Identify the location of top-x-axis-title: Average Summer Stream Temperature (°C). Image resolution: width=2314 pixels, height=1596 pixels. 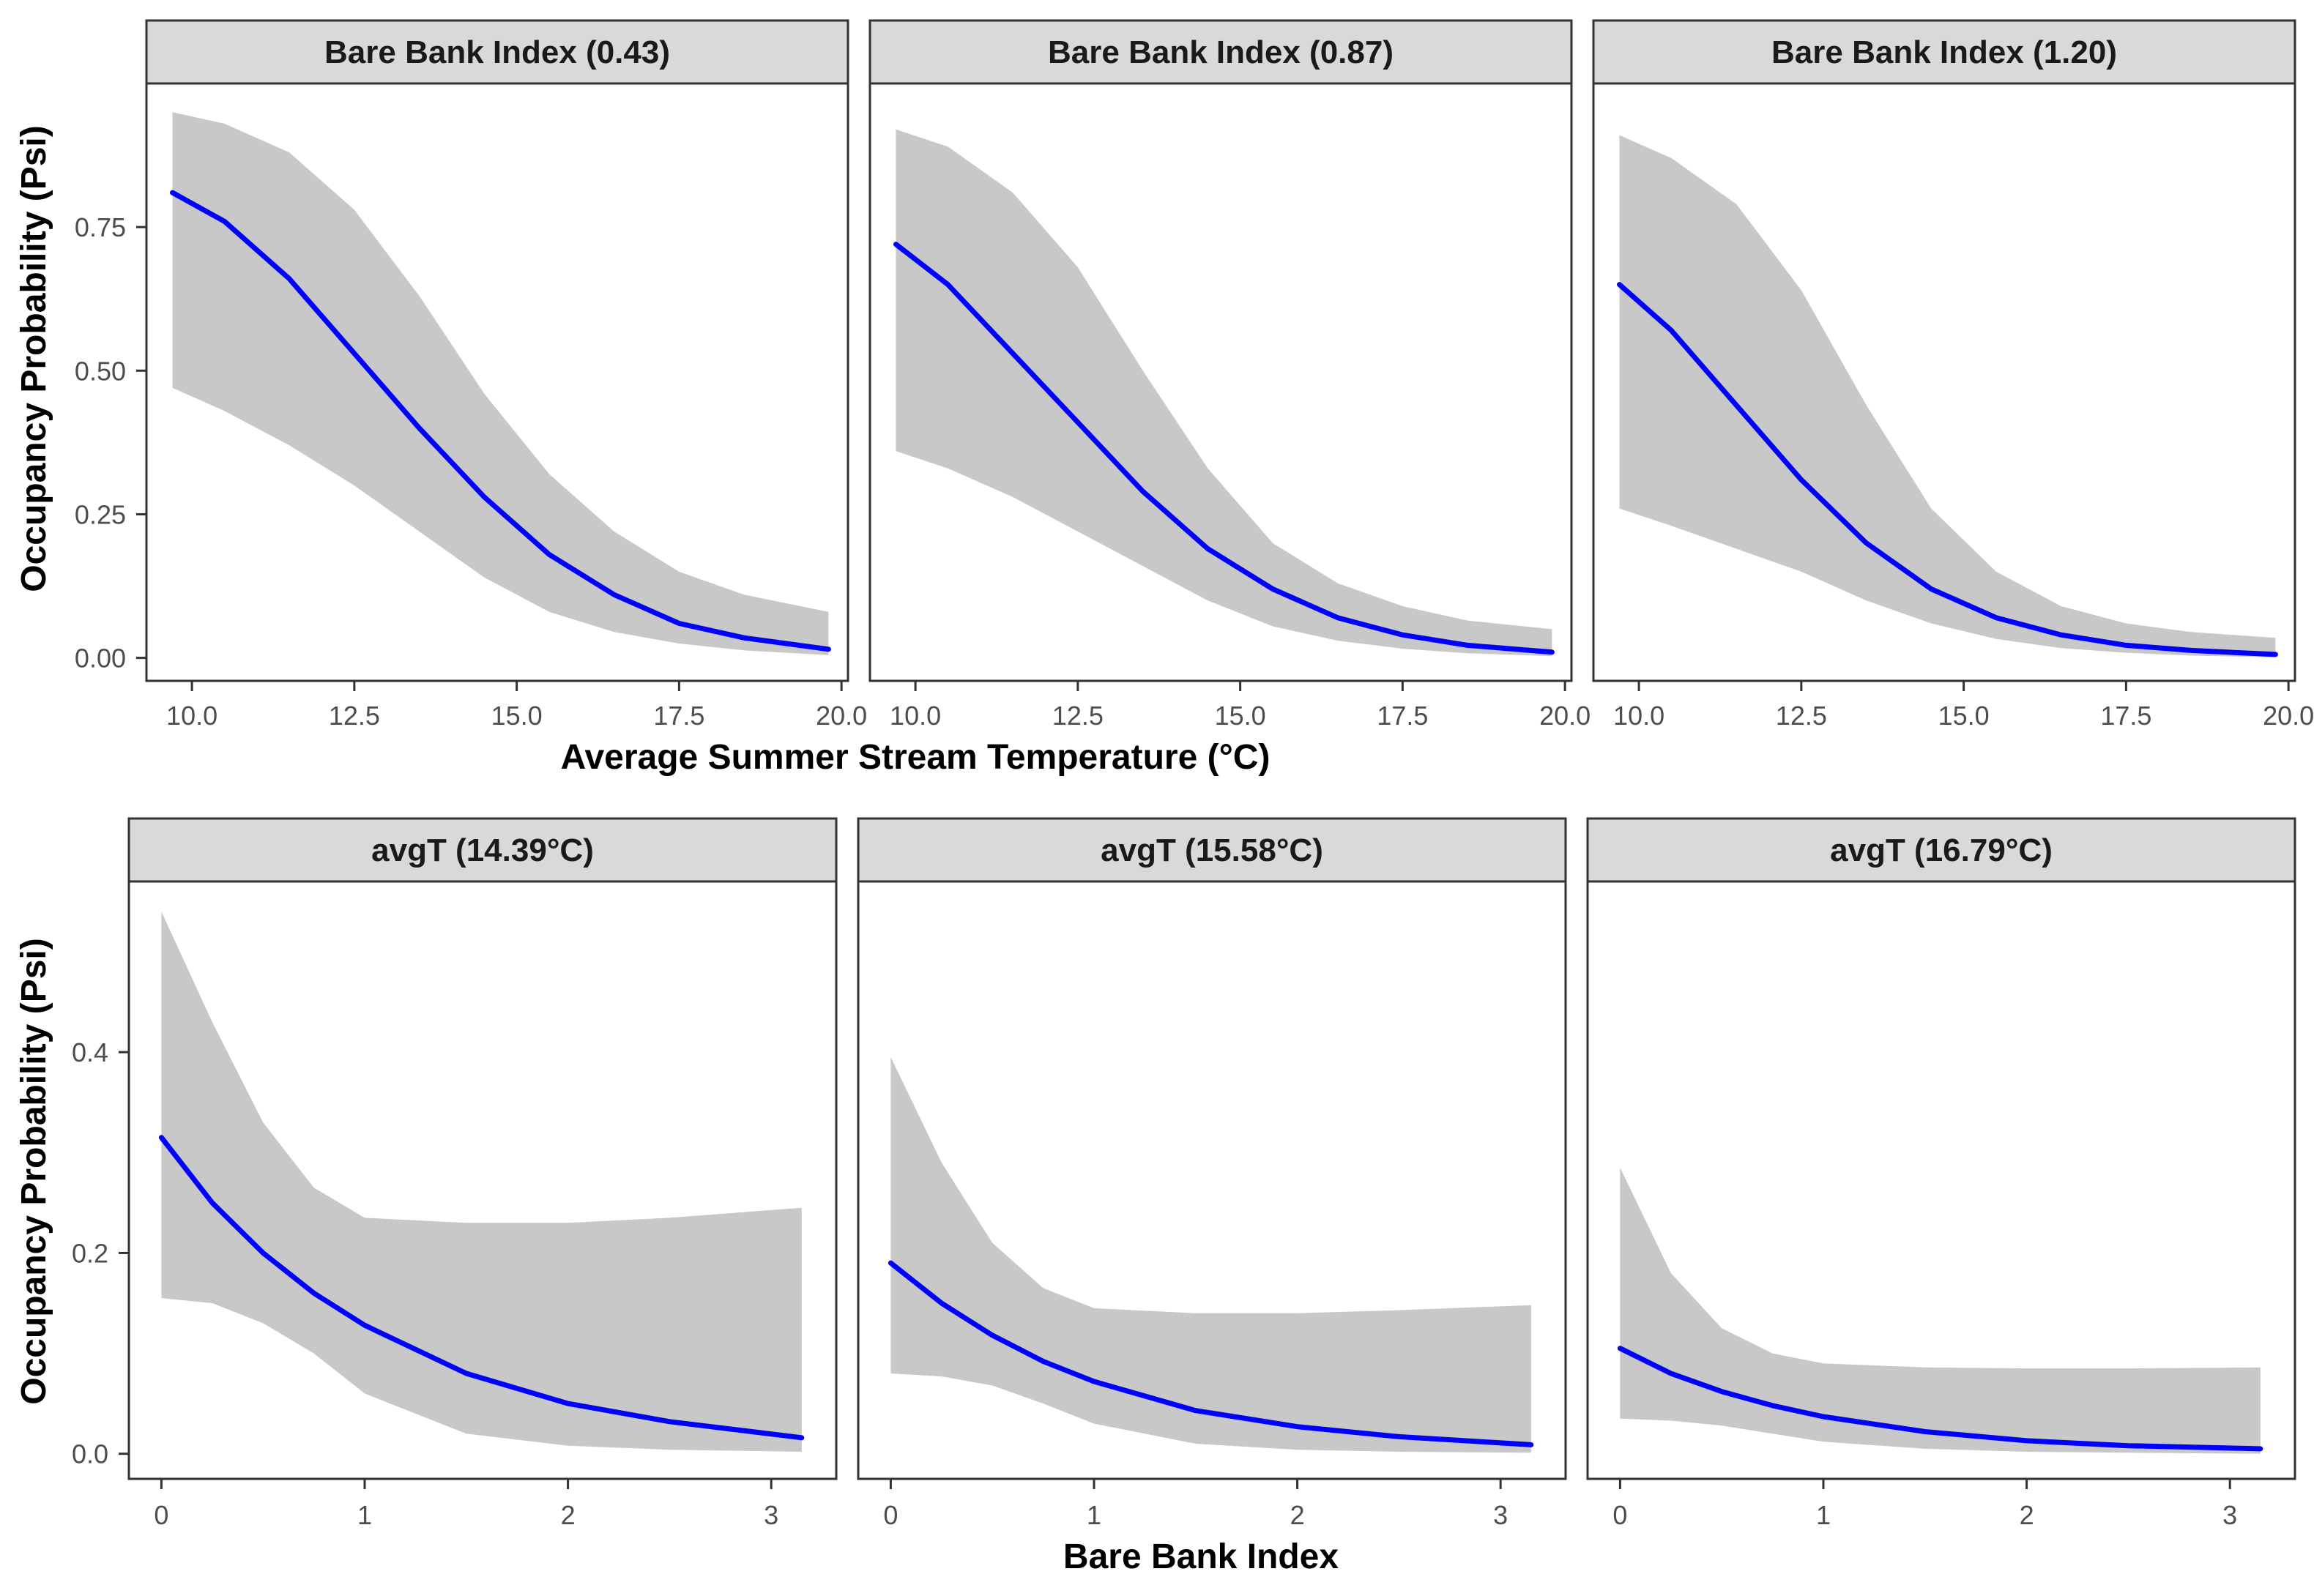
(916, 758).